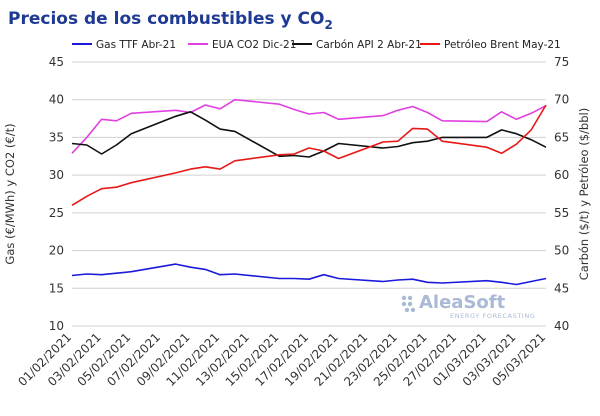 The height and width of the screenshot is (416, 600). I want to click on logo-brand-text: AleaSoft, so click(462, 302).